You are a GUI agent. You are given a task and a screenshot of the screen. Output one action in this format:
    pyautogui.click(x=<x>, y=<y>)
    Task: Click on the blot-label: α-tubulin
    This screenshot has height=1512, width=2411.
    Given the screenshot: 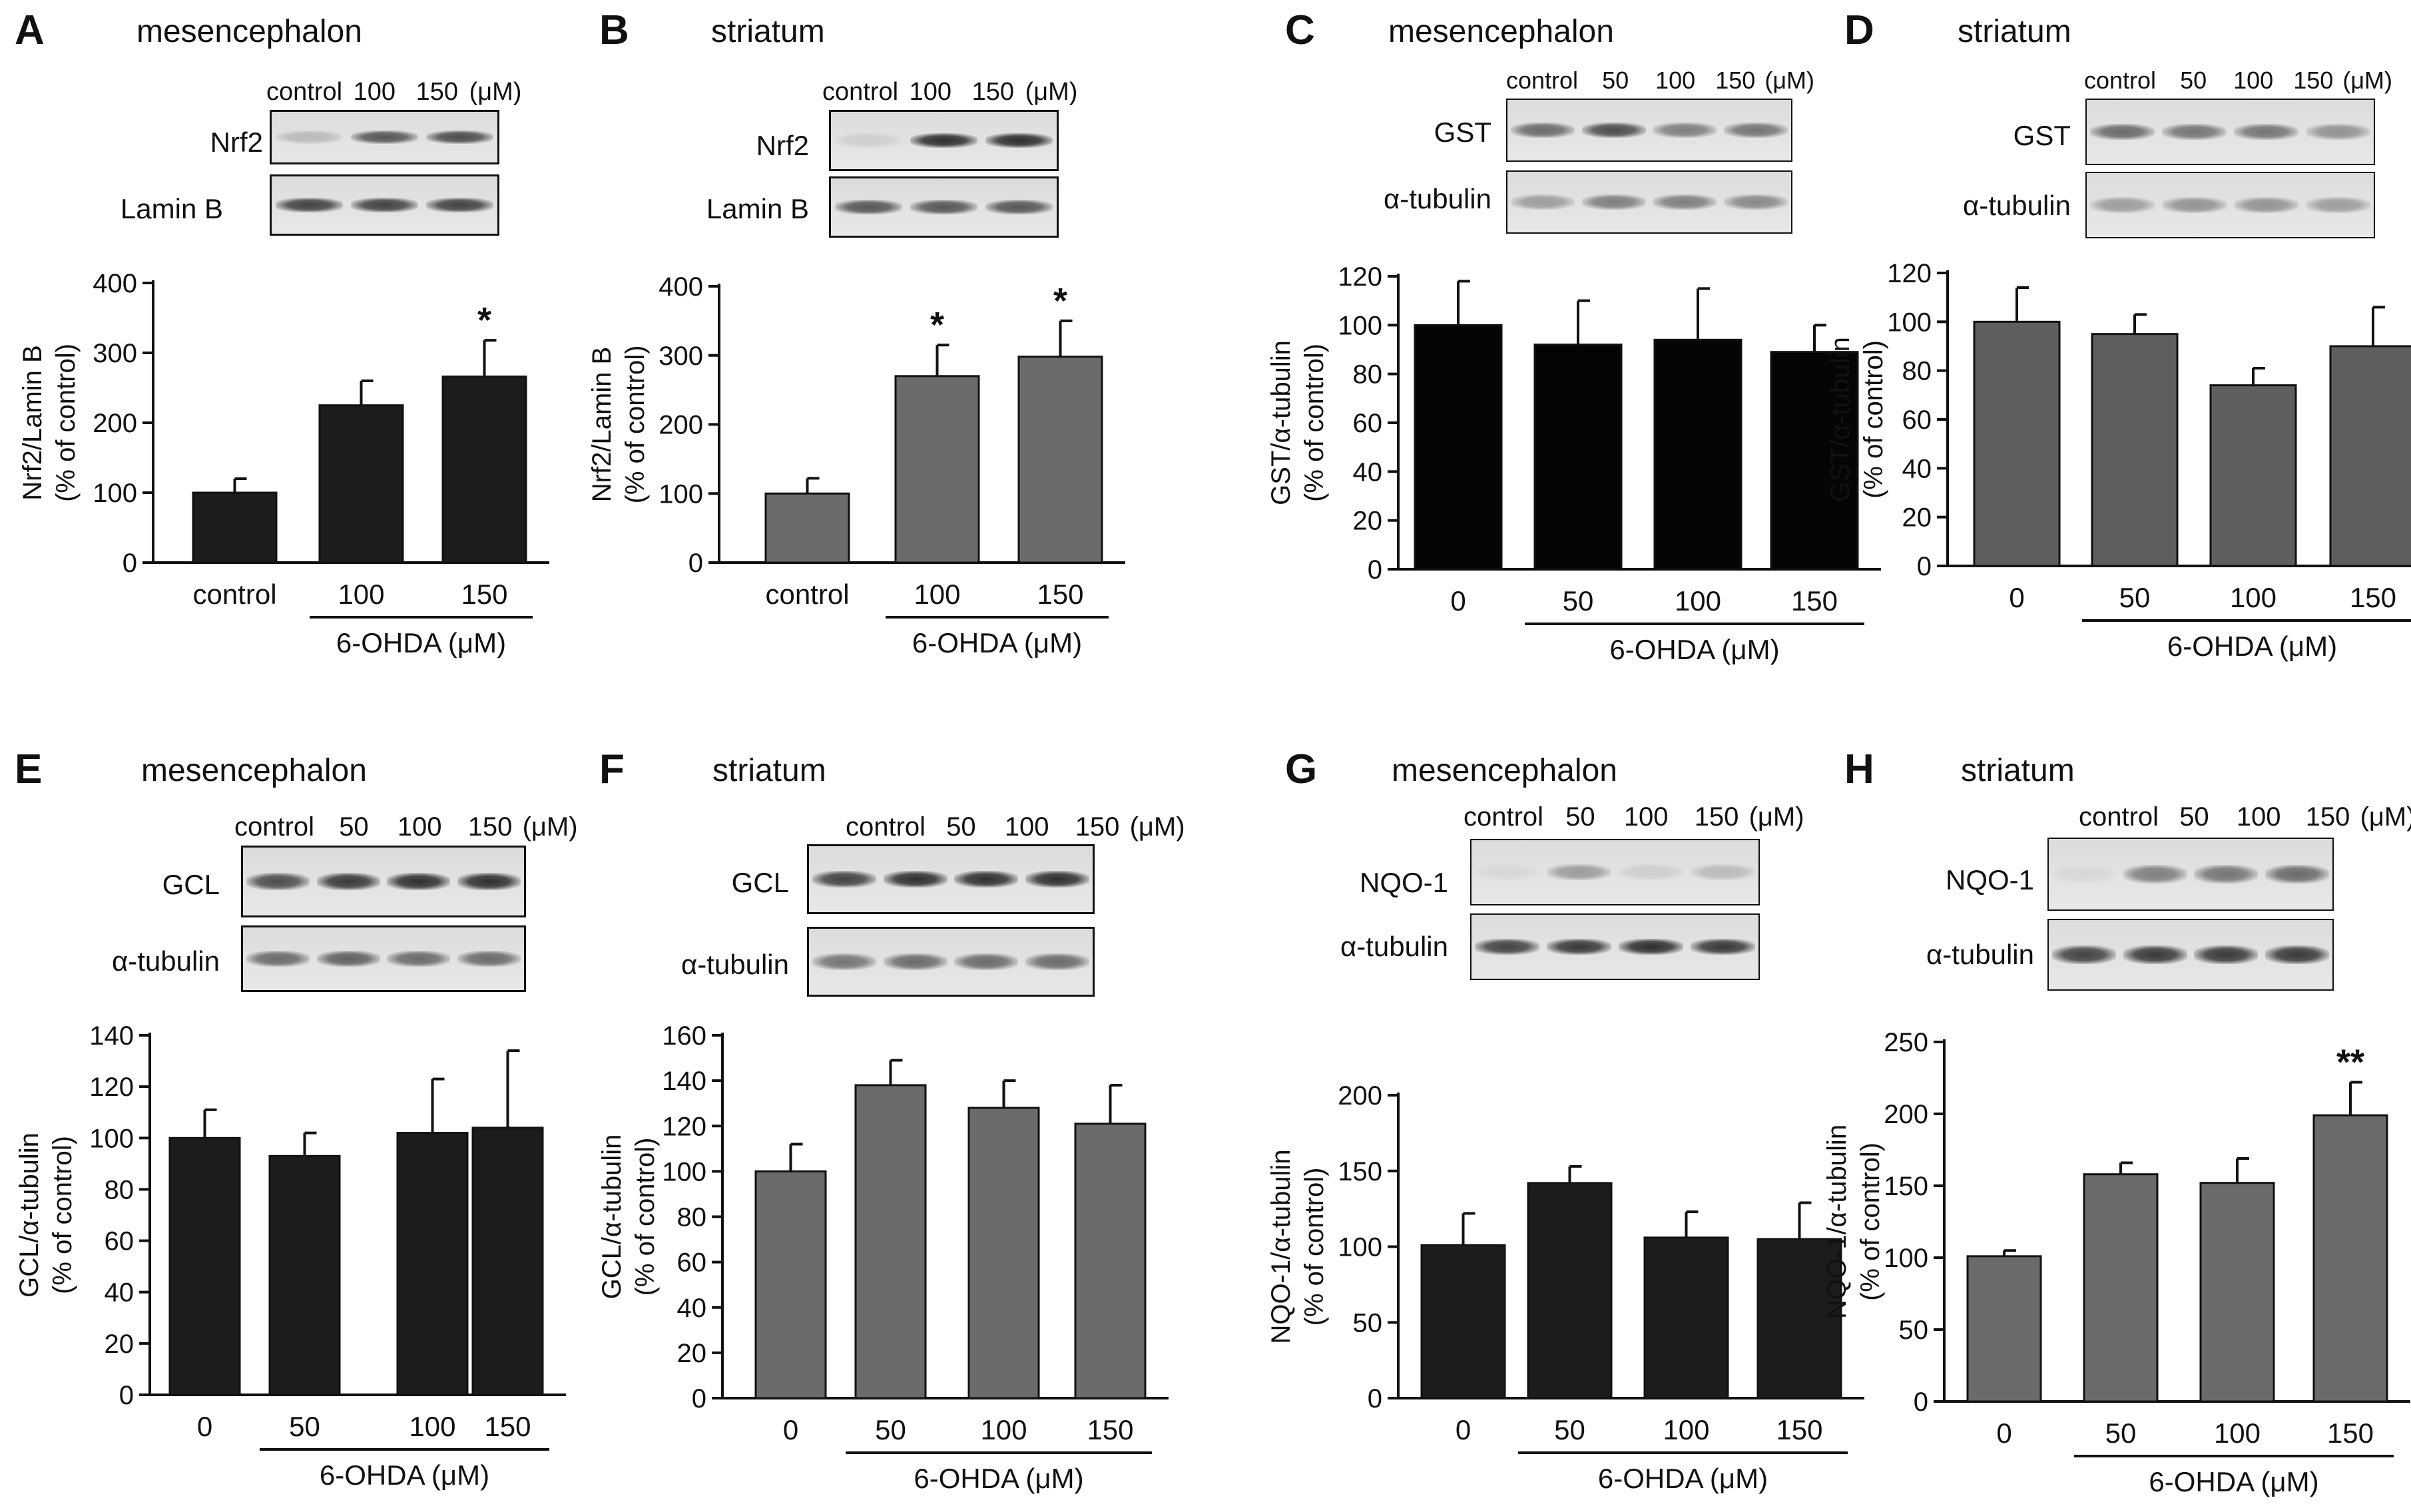 What is the action you would take?
    pyautogui.click(x=2016, y=205)
    